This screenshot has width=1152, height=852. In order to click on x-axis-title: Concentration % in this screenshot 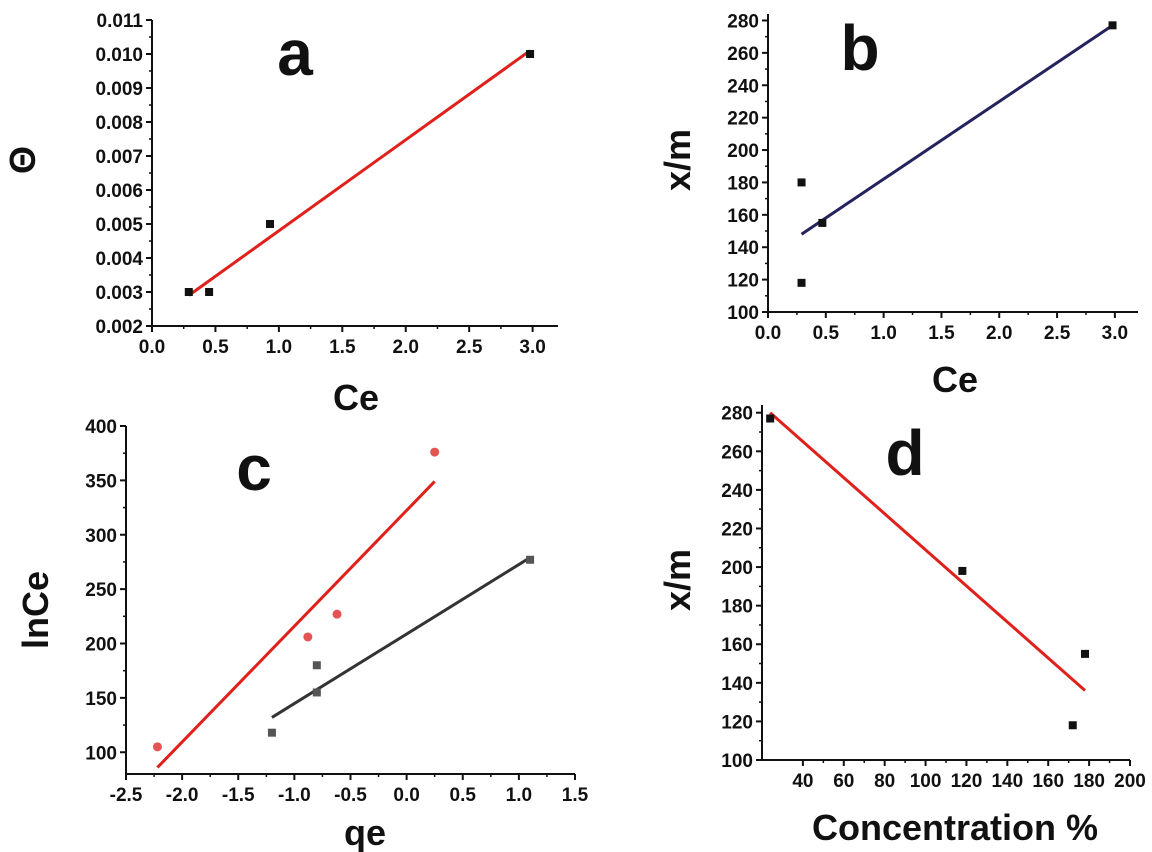, I will do `click(955, 827)`.